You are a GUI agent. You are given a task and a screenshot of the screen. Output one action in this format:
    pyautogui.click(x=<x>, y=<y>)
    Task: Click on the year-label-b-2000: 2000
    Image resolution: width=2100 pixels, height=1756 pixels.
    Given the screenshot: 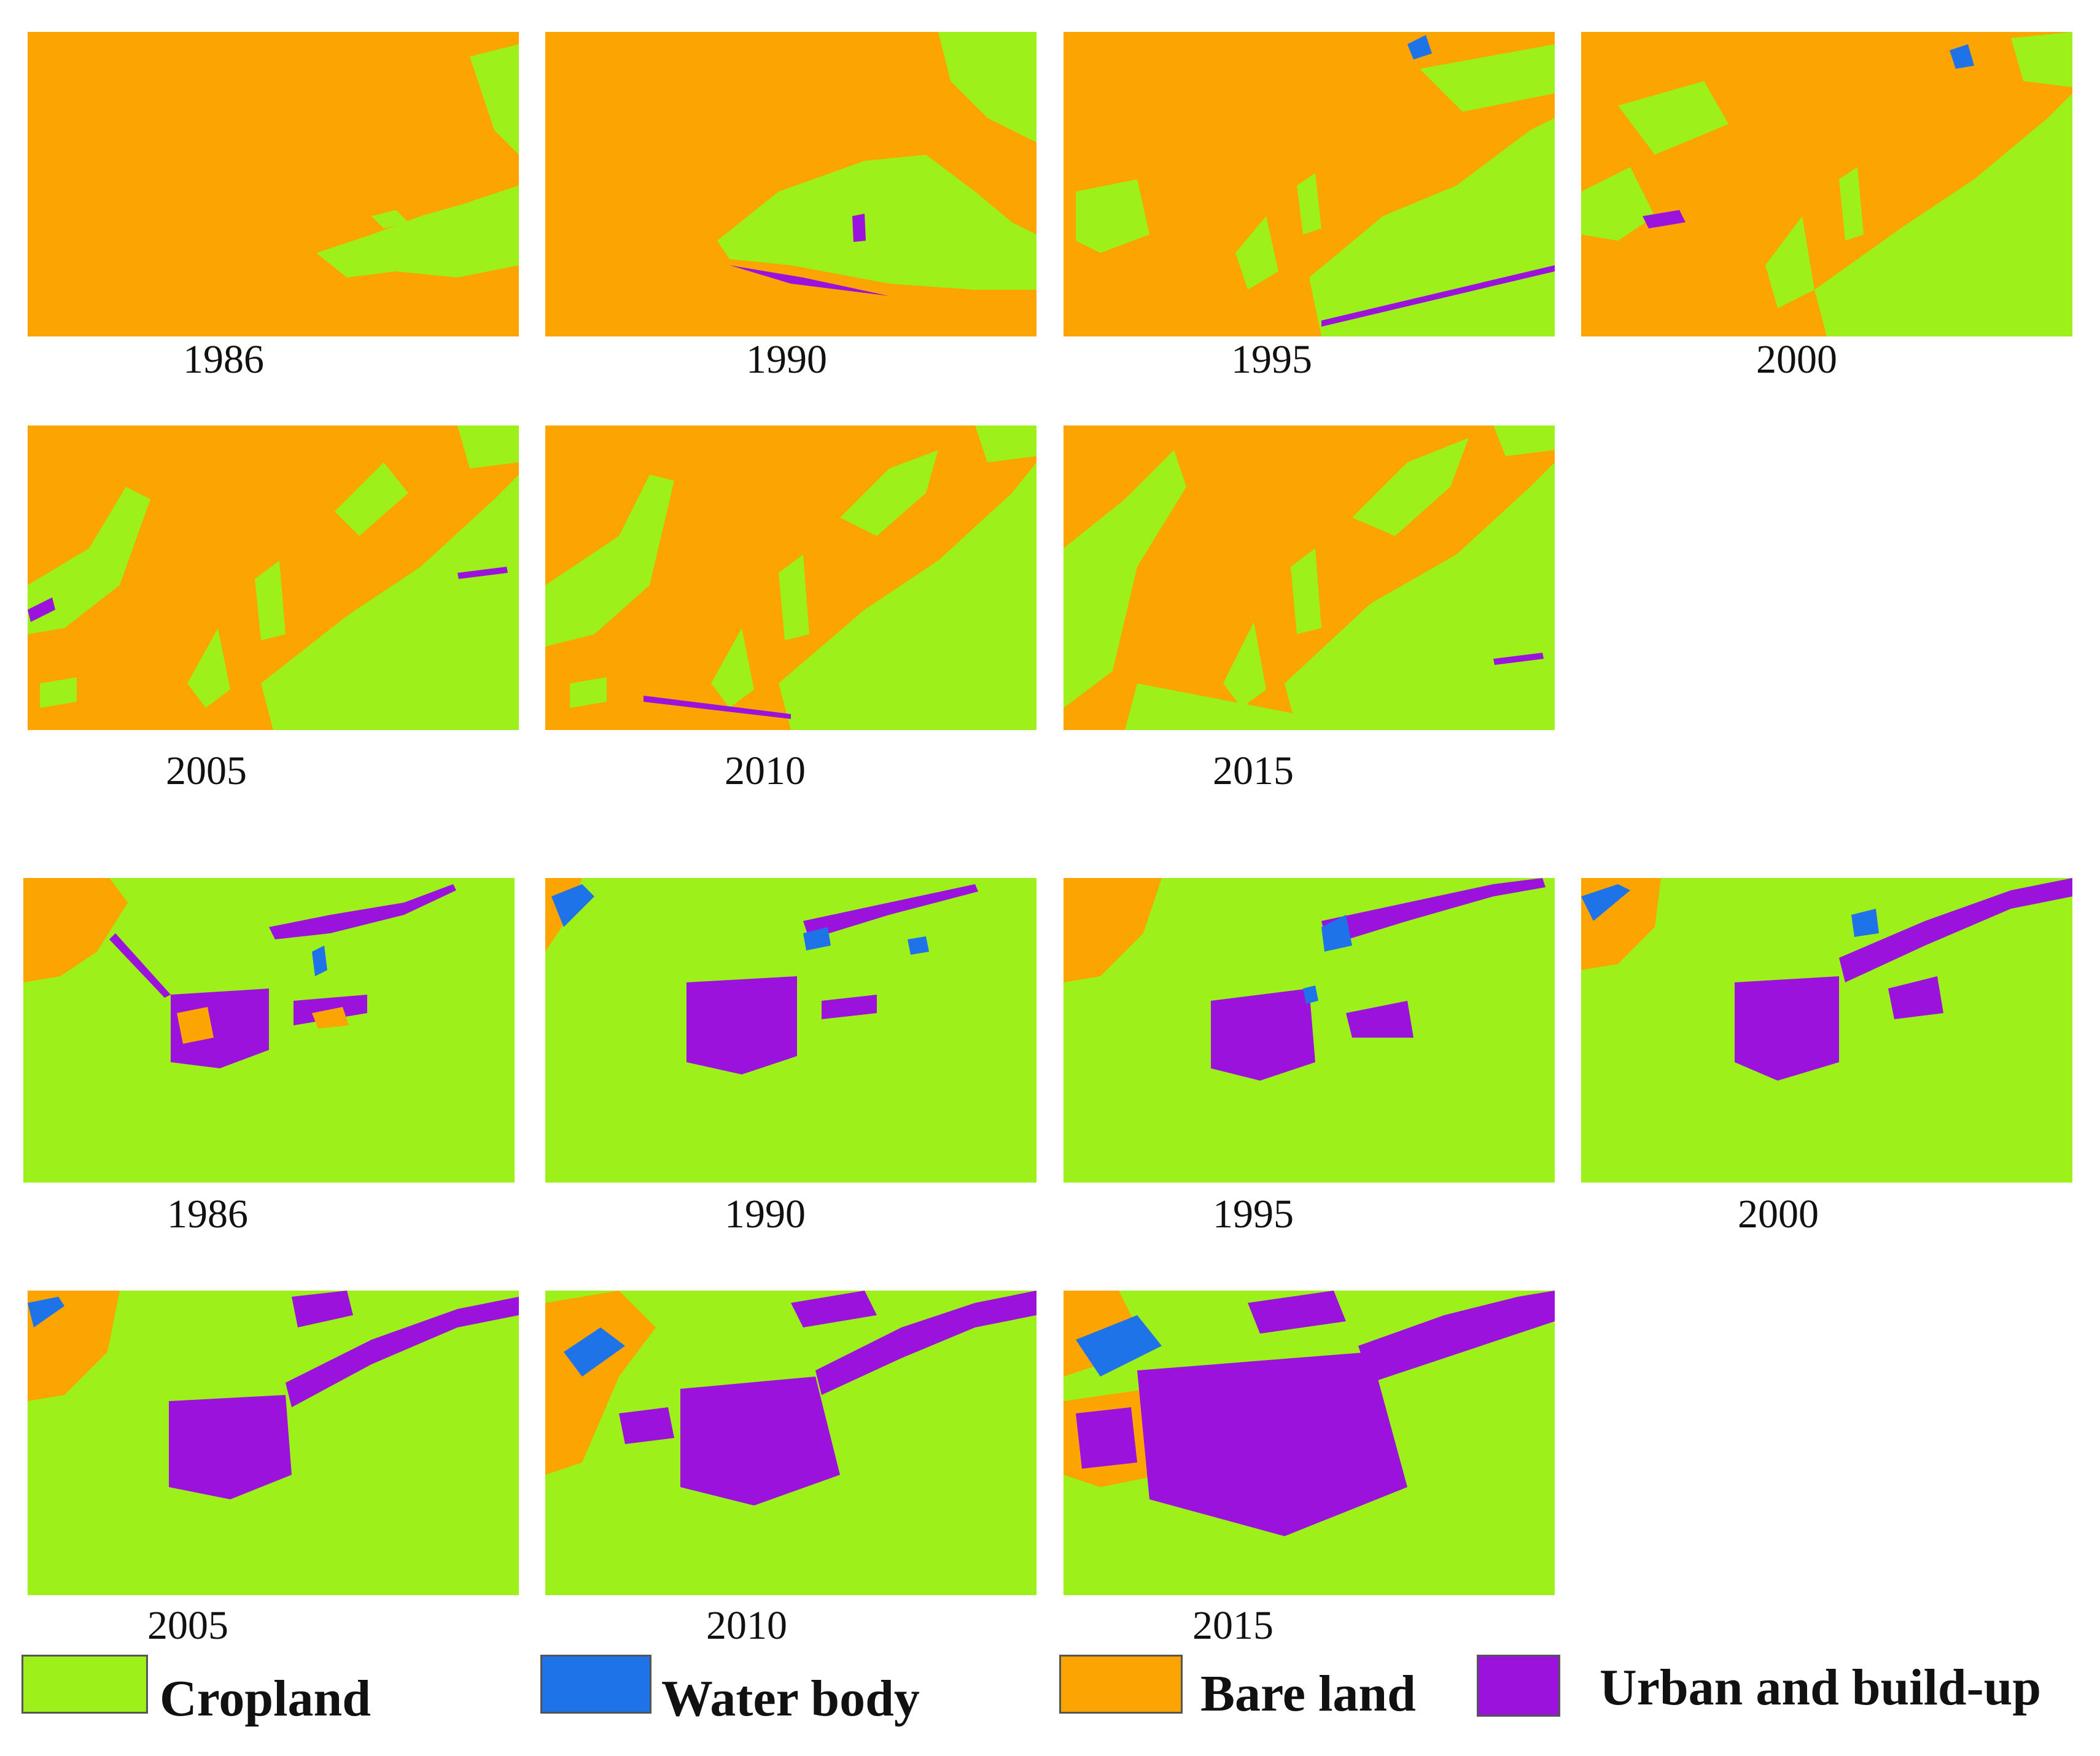 What is the action you would take?
    pyautogui.click(x=1778, y=1214)
    